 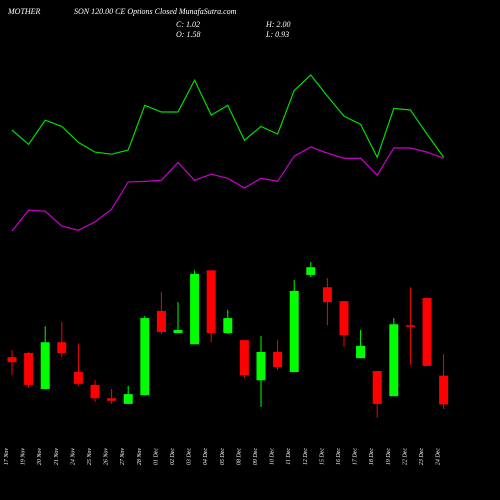 What do you see at coordinates (90, 457) in the screenshot?
I see `x-tick-label: 25 Nov` at bounding box center [90, 457].